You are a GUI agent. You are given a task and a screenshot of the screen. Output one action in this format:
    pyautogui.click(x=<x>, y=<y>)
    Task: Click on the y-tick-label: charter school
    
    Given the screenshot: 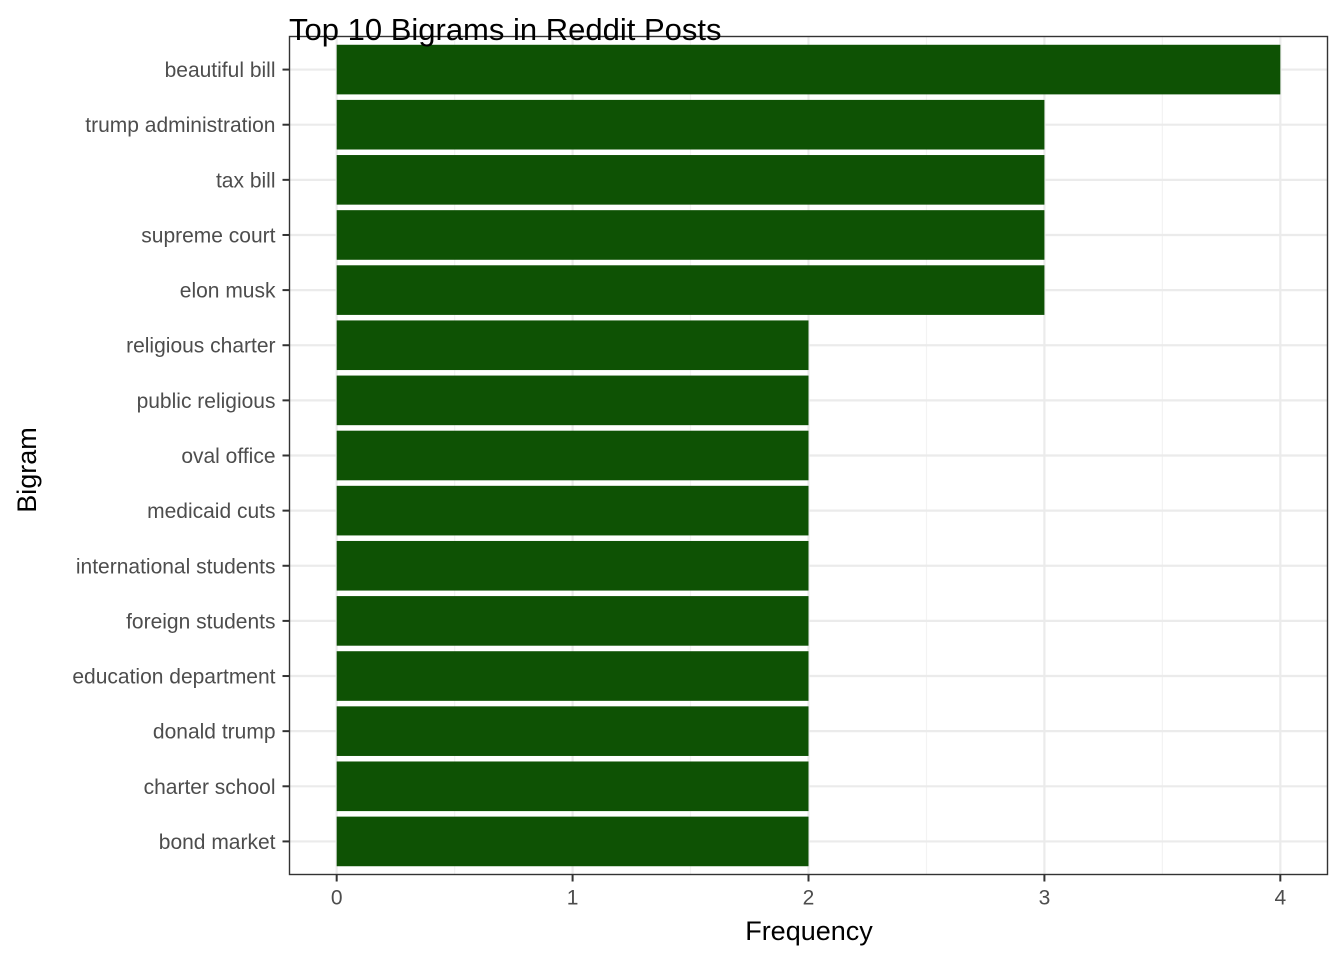 What is the action you would take?
    pyautogui.click(x=210, y=787)
    